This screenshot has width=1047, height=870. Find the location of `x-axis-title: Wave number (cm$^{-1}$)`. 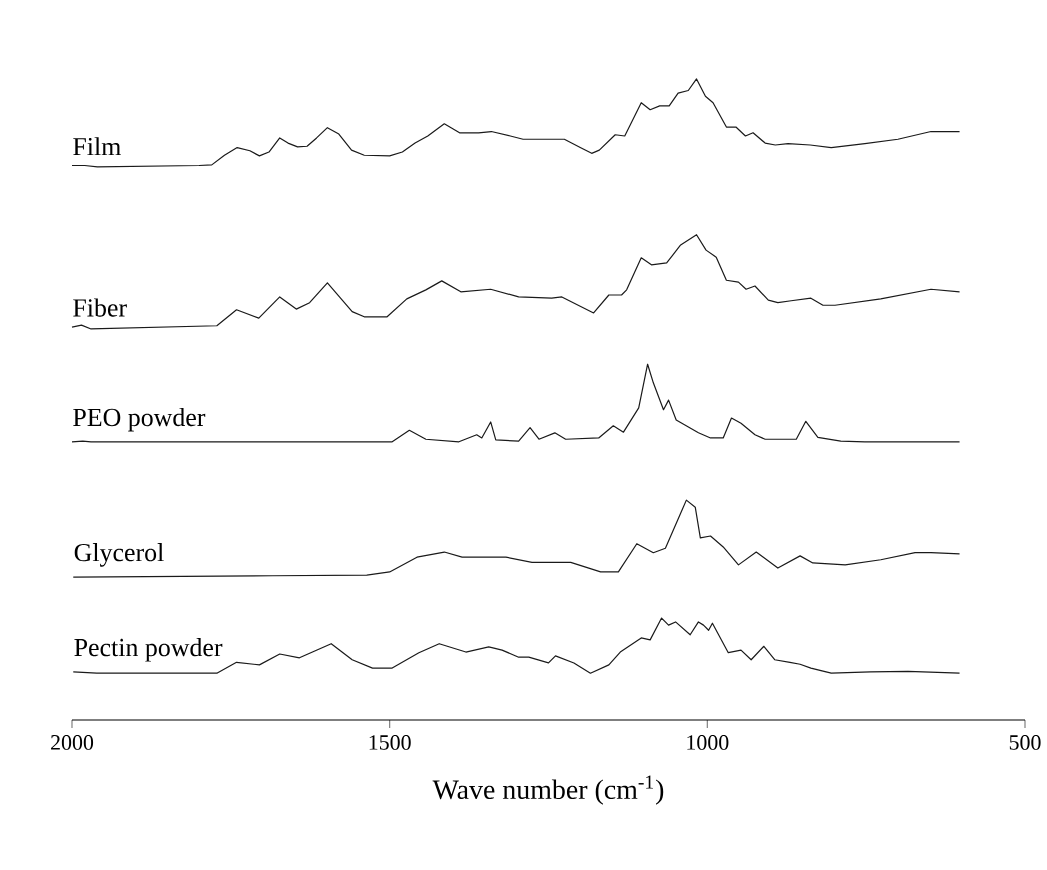

x-axis-title: Wave number (cm$^{-1}$) is located at coordinates (548, 790).